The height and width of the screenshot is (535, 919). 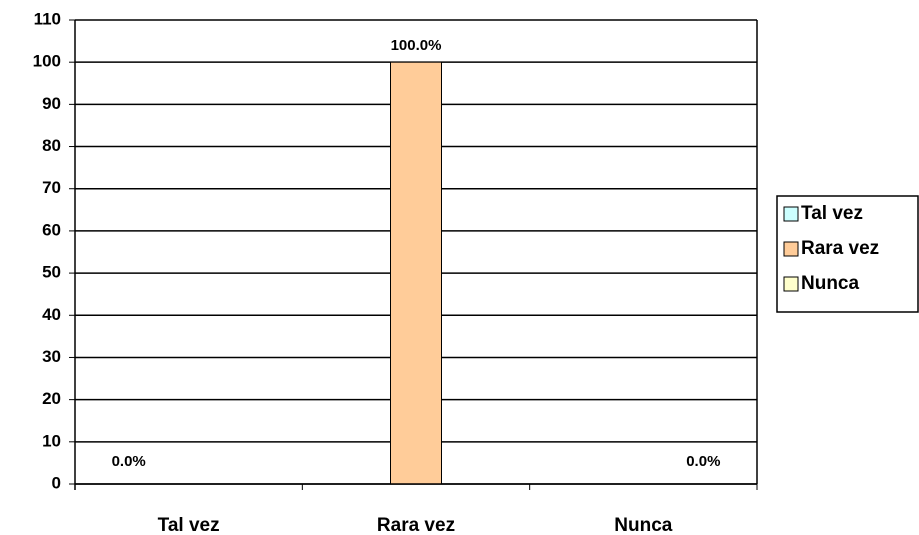 I want to click on y-tick-label: 50, so click(x=51, y=272).